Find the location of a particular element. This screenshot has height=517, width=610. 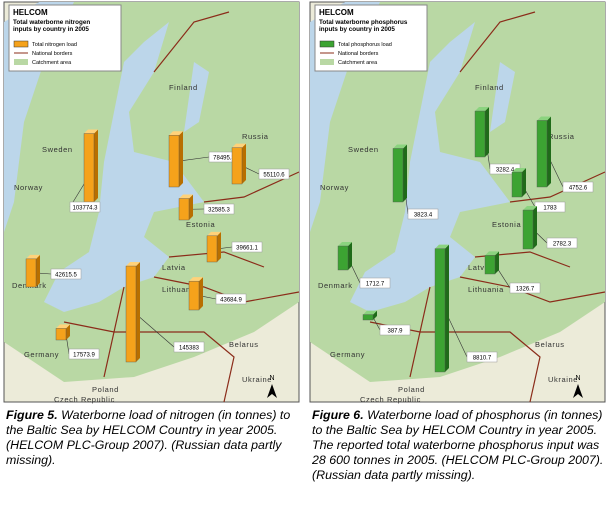

legend-label: Total nitrogen load is located at coordinates (54, 45).